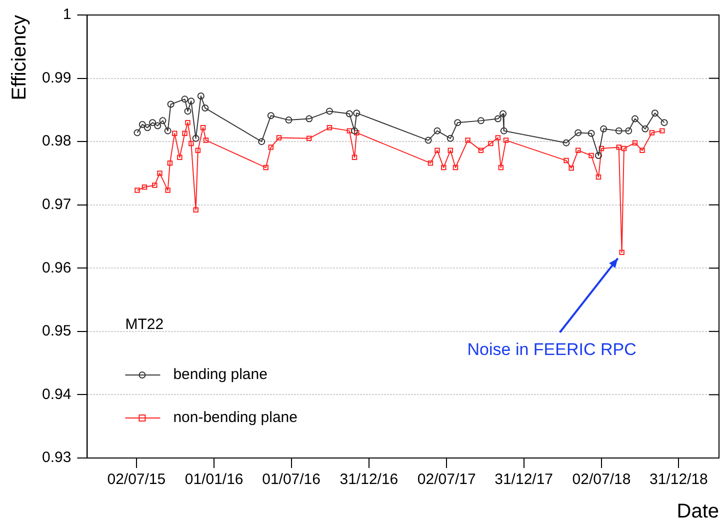 This screenshot has height=528, width=724. I want to click on x-tick-label: 31/12/16, so click(369, 479).